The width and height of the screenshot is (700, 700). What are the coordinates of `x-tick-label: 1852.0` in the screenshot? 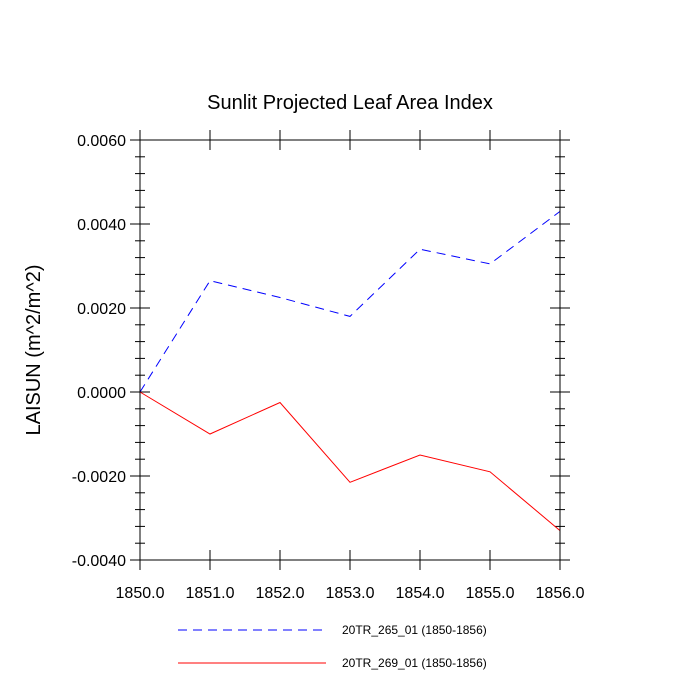 It's located at (280, 593).